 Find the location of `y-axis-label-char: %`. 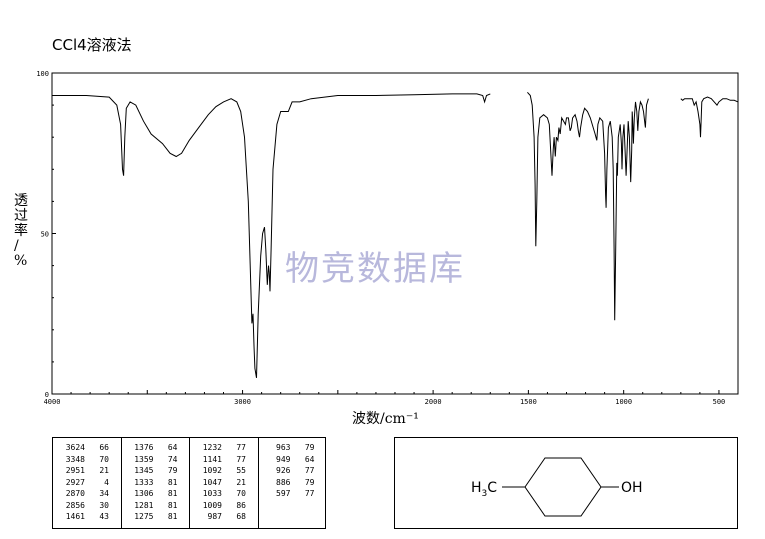

y-axis-label-char: % is located at coordinates (20, 261).